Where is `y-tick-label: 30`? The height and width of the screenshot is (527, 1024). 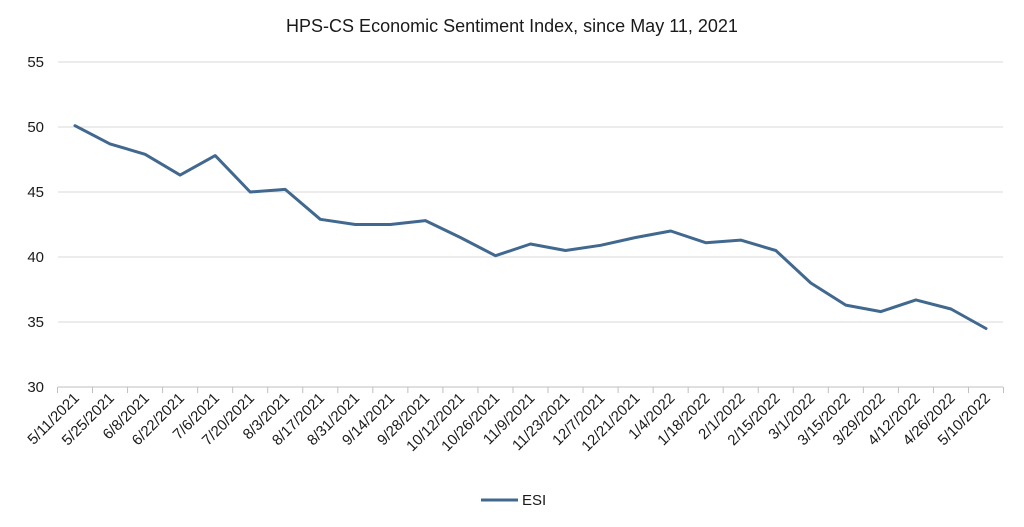
y-tick-label: 30 is located at coordinates (35, 387).